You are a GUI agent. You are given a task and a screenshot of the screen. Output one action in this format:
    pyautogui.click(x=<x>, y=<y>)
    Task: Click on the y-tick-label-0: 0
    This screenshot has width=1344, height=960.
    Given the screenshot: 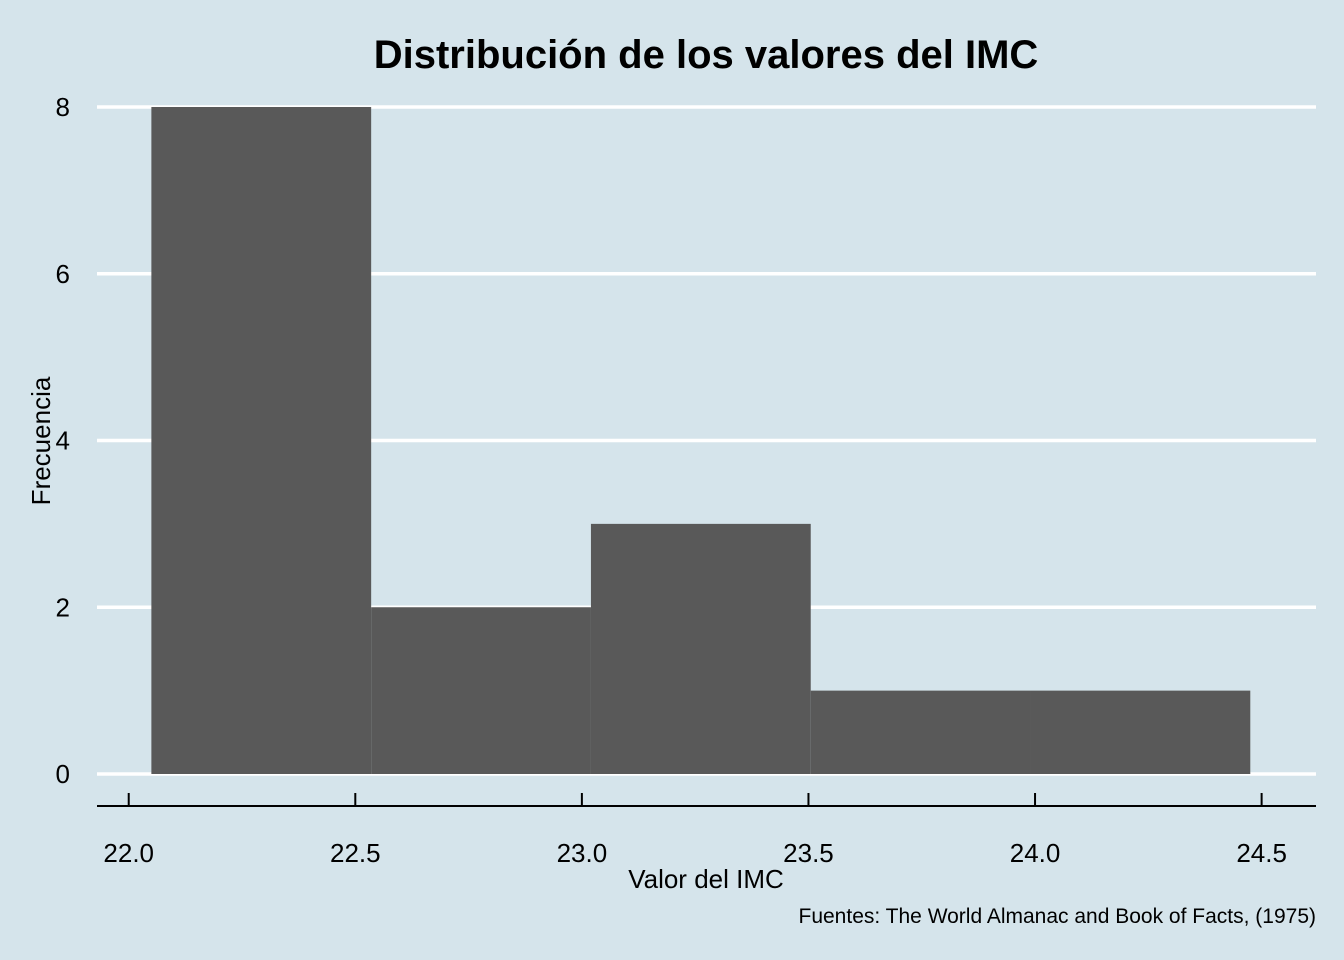 What is the action you would take?
    pyautogui.click(x=63, y=774)
    